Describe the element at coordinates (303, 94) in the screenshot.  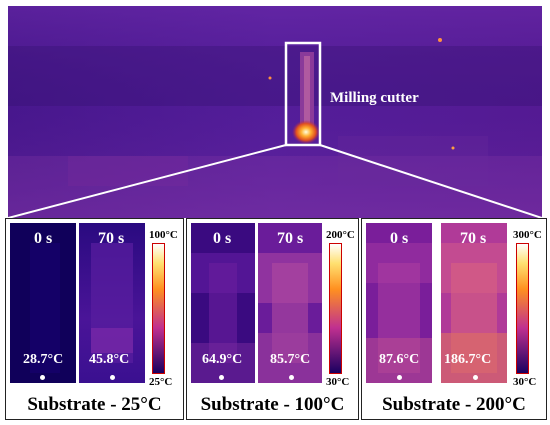
I see `cutter-highlight-box` at that location.